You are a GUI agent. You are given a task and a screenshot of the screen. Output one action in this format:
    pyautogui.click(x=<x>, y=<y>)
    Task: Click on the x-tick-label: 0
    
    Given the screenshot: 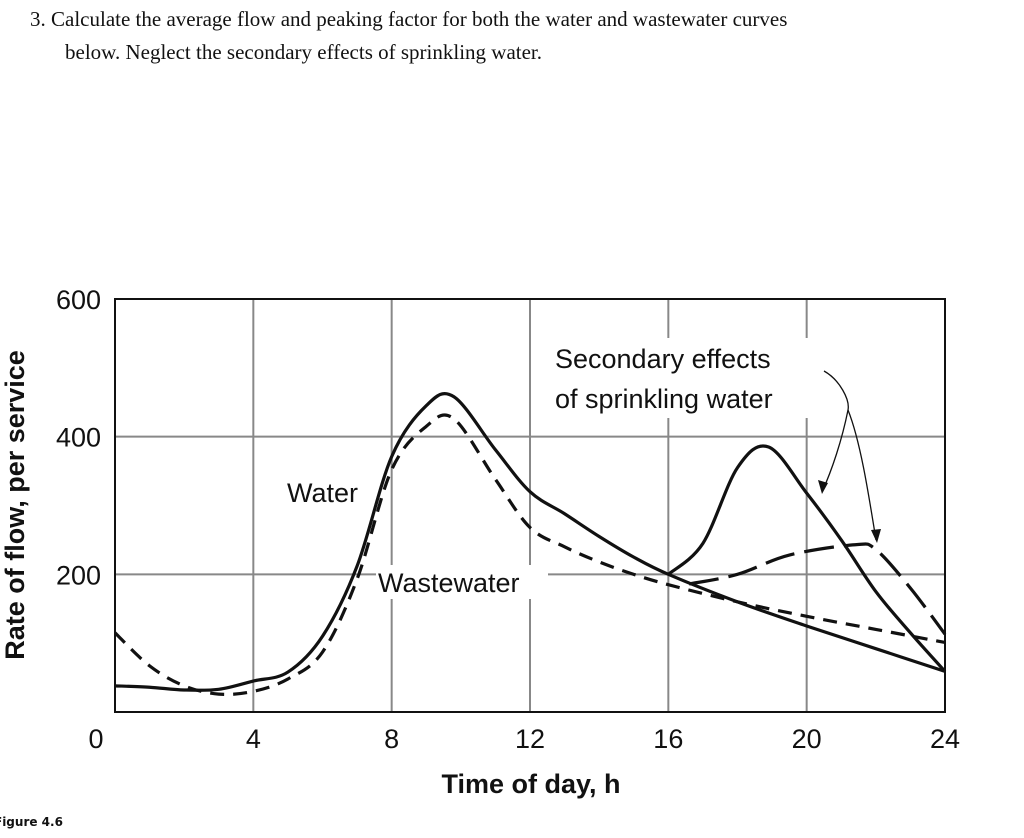 What is the action you would take?
    pyautogui.click(x=95, y=739)
    